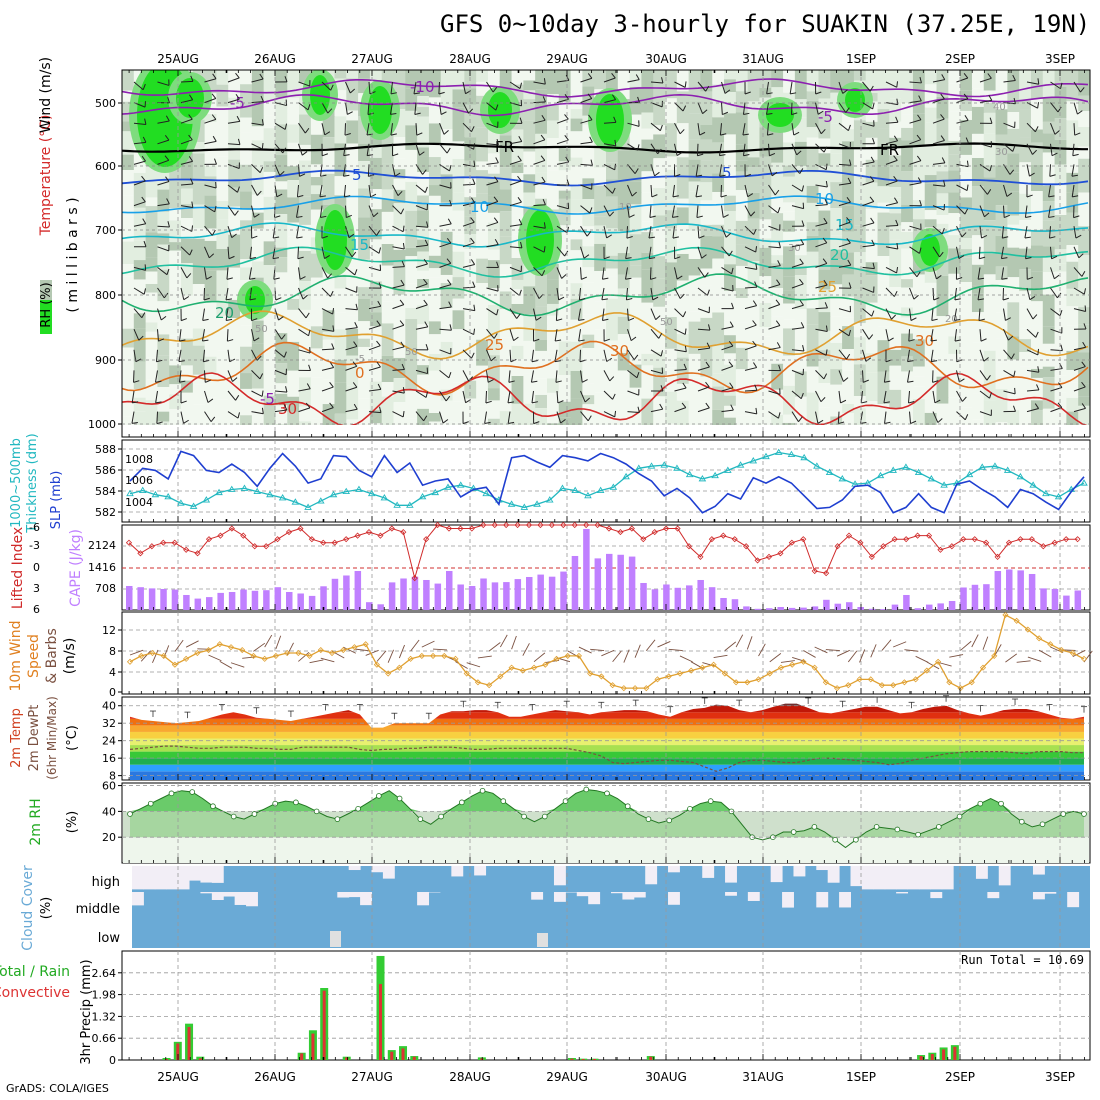 The height and width of the screenshot is (1100, 1100). I want to click on rh-very-high-area, so click(380, 110).